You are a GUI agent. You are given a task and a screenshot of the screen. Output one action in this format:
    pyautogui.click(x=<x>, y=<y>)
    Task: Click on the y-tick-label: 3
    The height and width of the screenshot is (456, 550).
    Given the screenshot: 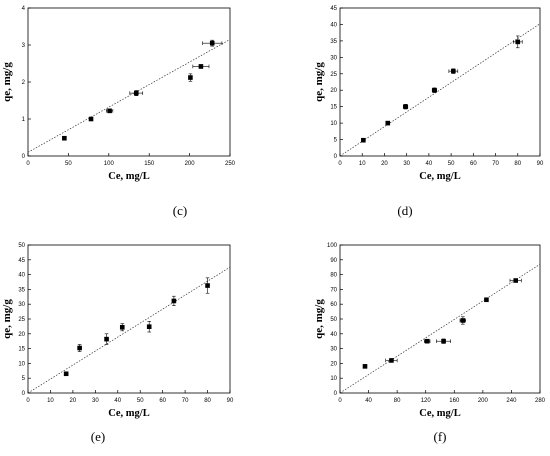 What is the action you would take?
    pyautogui.click(x=24, y=46)
    